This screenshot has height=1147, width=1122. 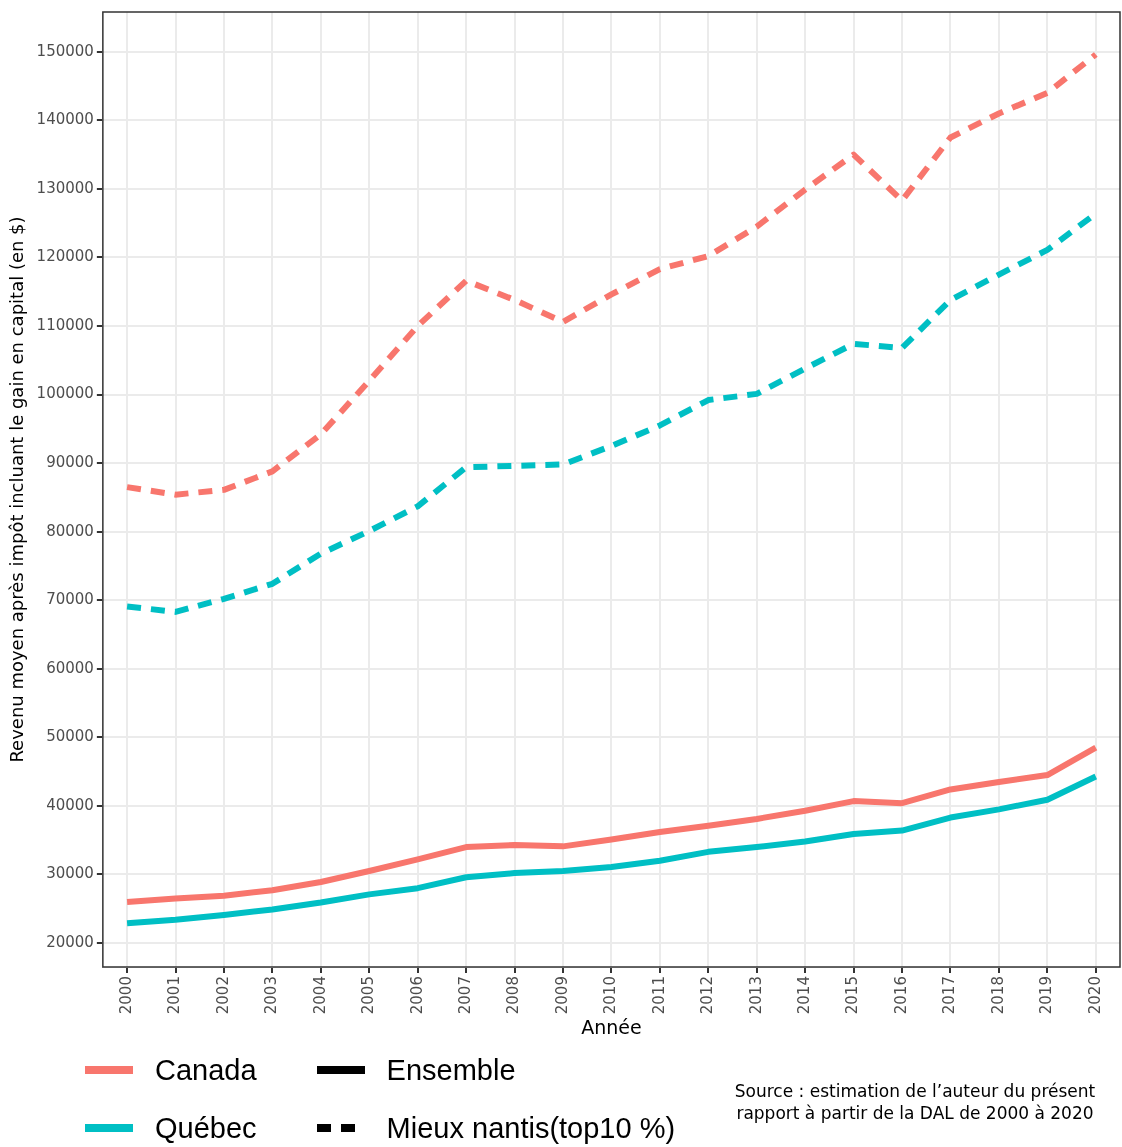 What do you see at coordinates (949, 995) in the screenshot?
I see `x-tick-label: 2017` at bounding box center [949, 995].